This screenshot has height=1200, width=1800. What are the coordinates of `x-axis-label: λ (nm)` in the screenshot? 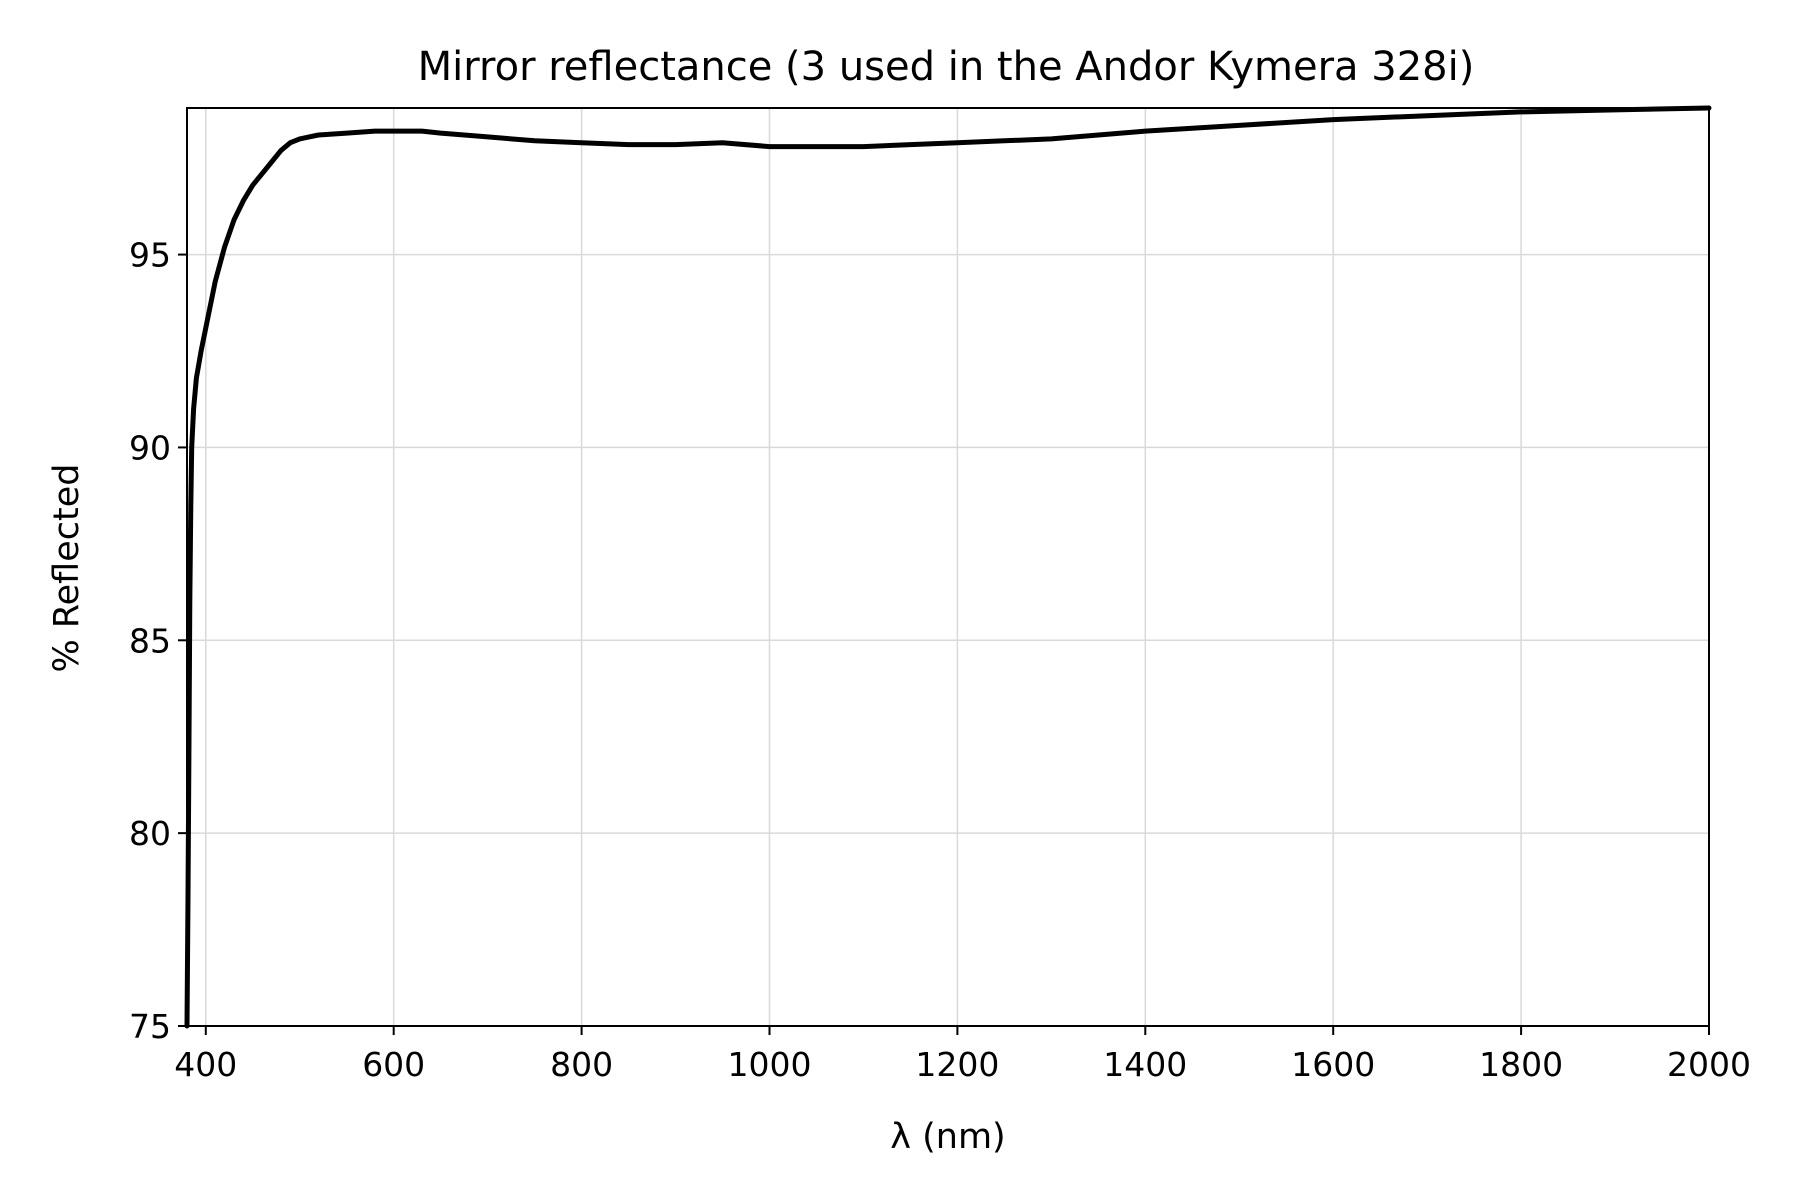 It's located at (947, 1137).